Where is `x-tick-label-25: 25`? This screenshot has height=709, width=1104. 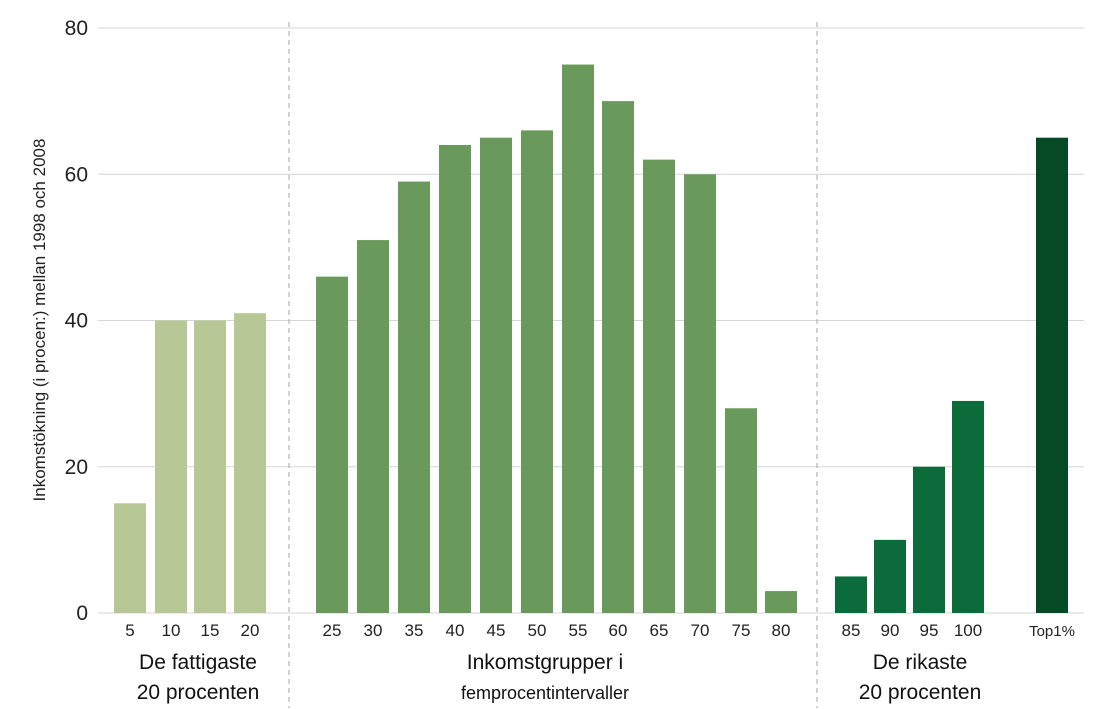
x-tick-label-25: 25 is located at coordinates (332, 630).